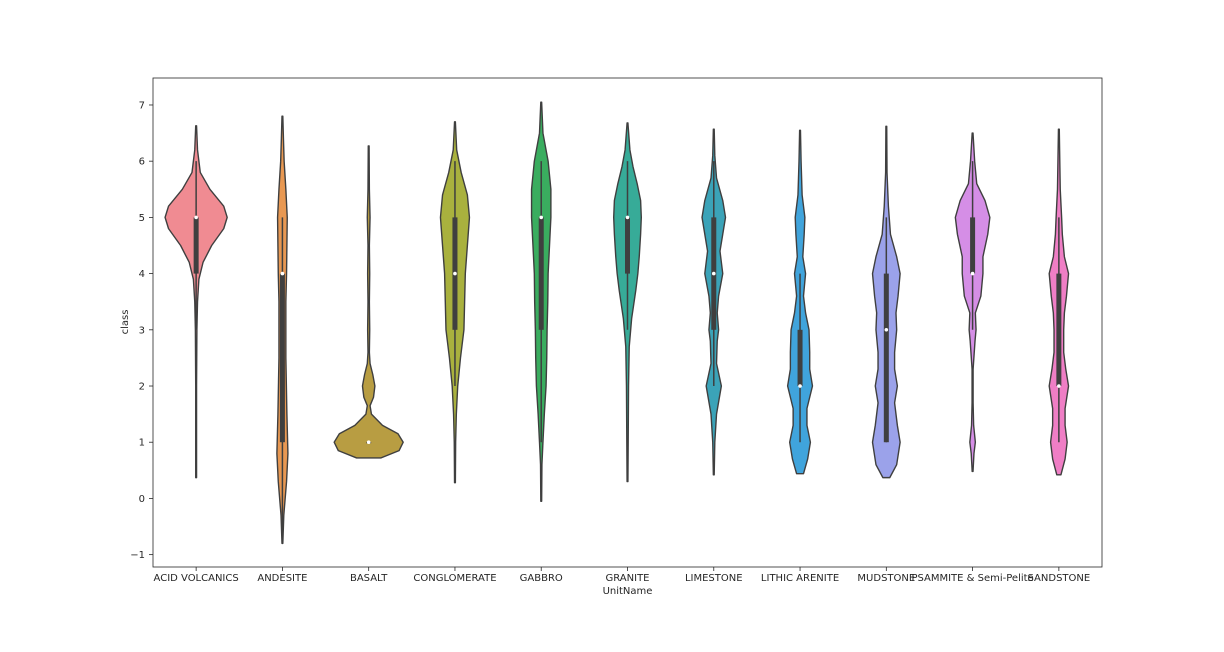 This screenshot has height=652, width=1224. What do you see at coordinates (800, 578) in the screenshot?
I see `x-tick-label: LITHIC ARENITE` at bounding box center [800, 578].